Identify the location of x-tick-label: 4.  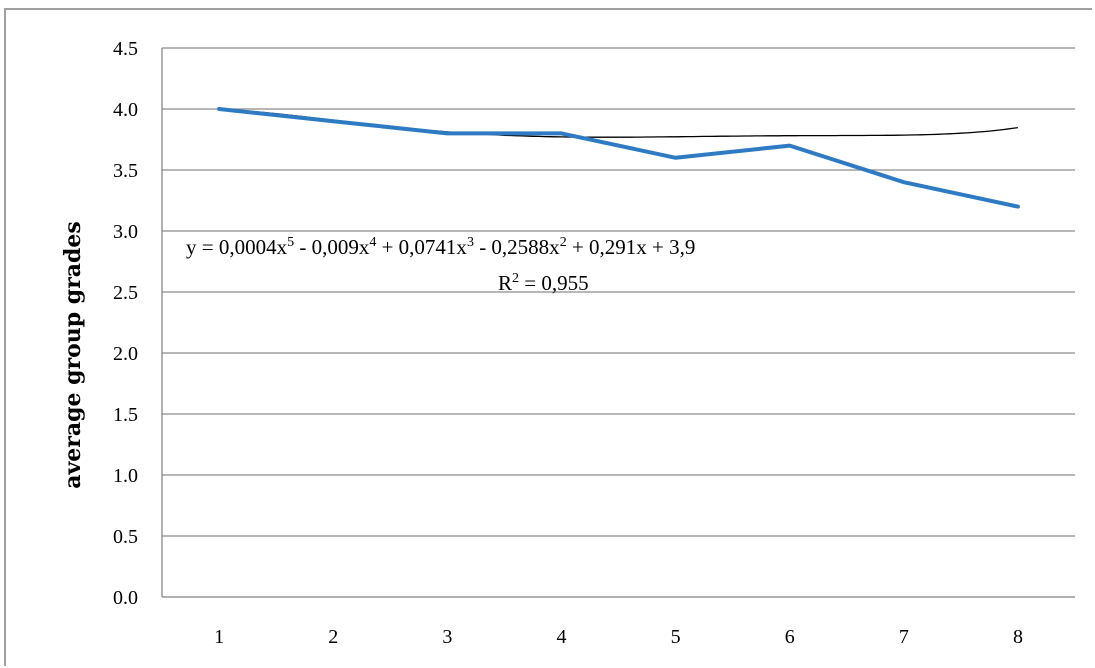
(561, 637).